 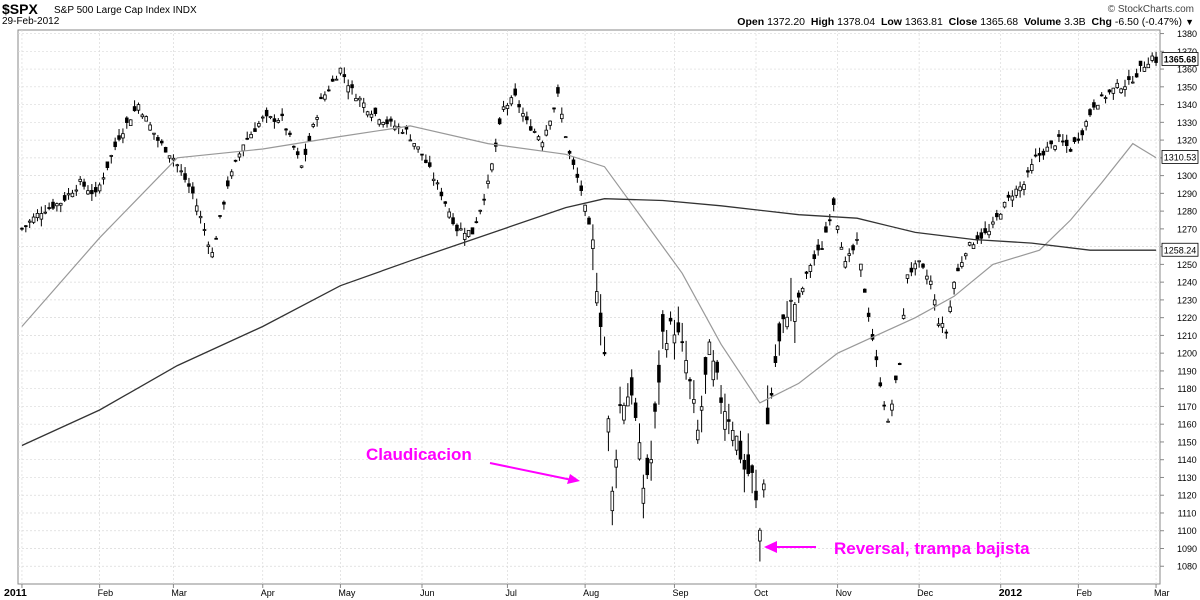 What do you see at coordinates (1187, 52) in the screenshot?
I see `y-tick-label: 1370` at bounding box center [1187, 52].